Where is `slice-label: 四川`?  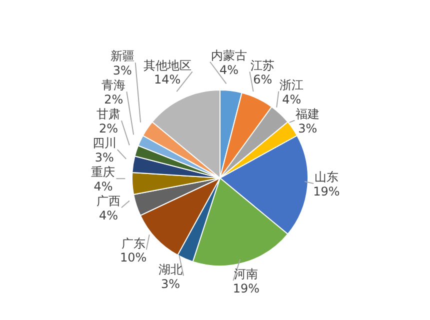
slice-label: 四川 is located at coordinates (104, 143).